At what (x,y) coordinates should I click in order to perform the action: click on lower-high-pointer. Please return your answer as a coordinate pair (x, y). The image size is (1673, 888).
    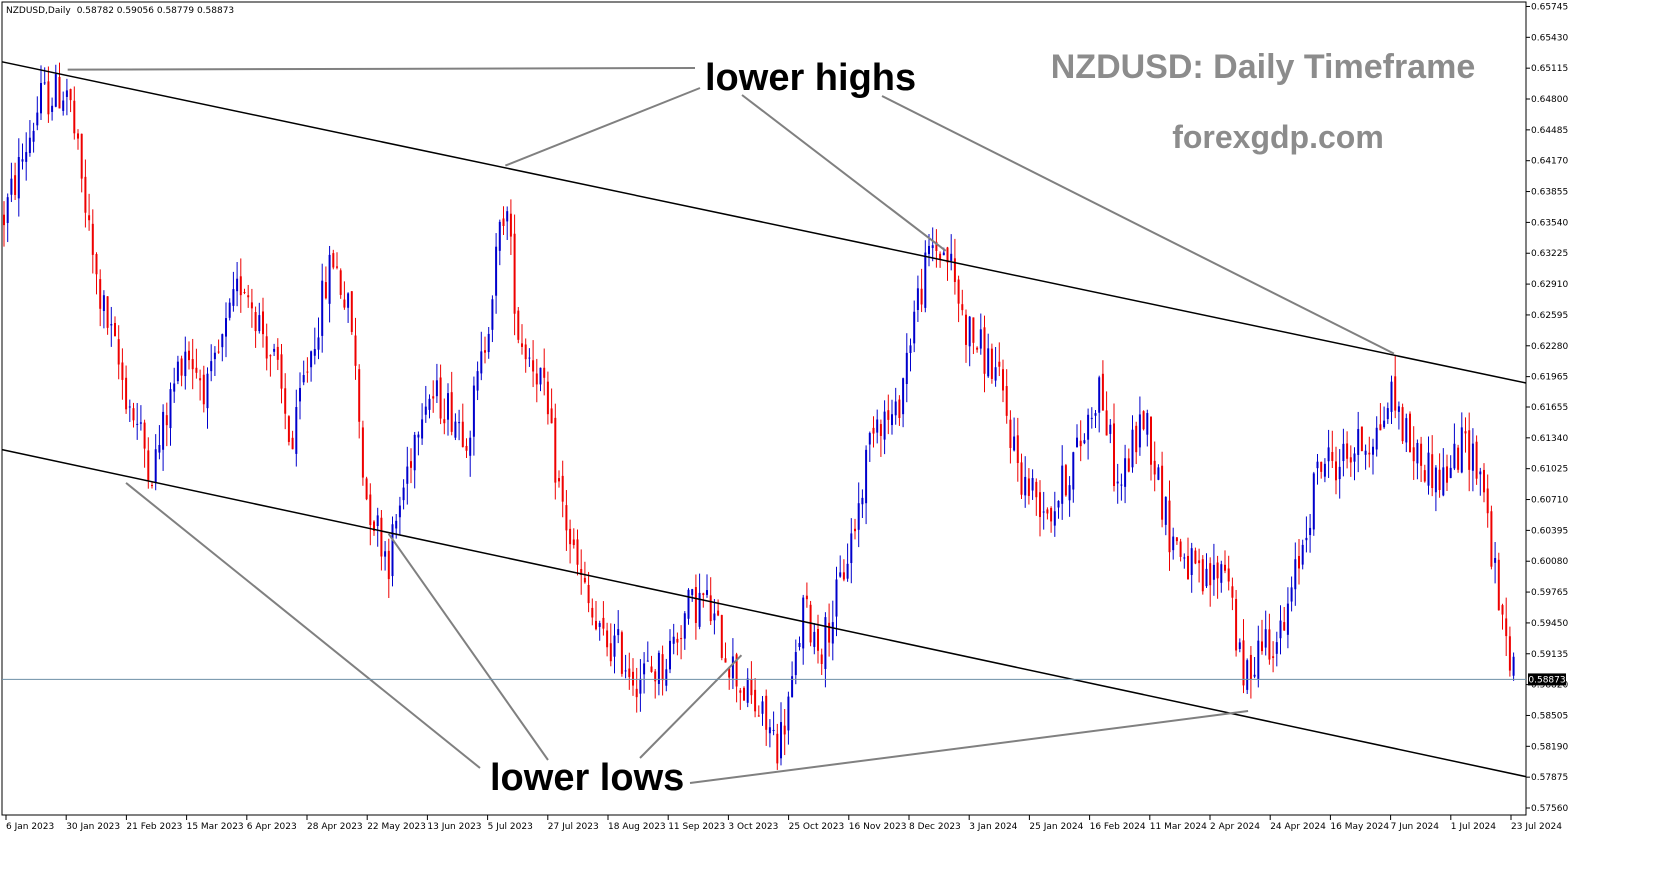
    Looking at the image, I should click on (381, 69).